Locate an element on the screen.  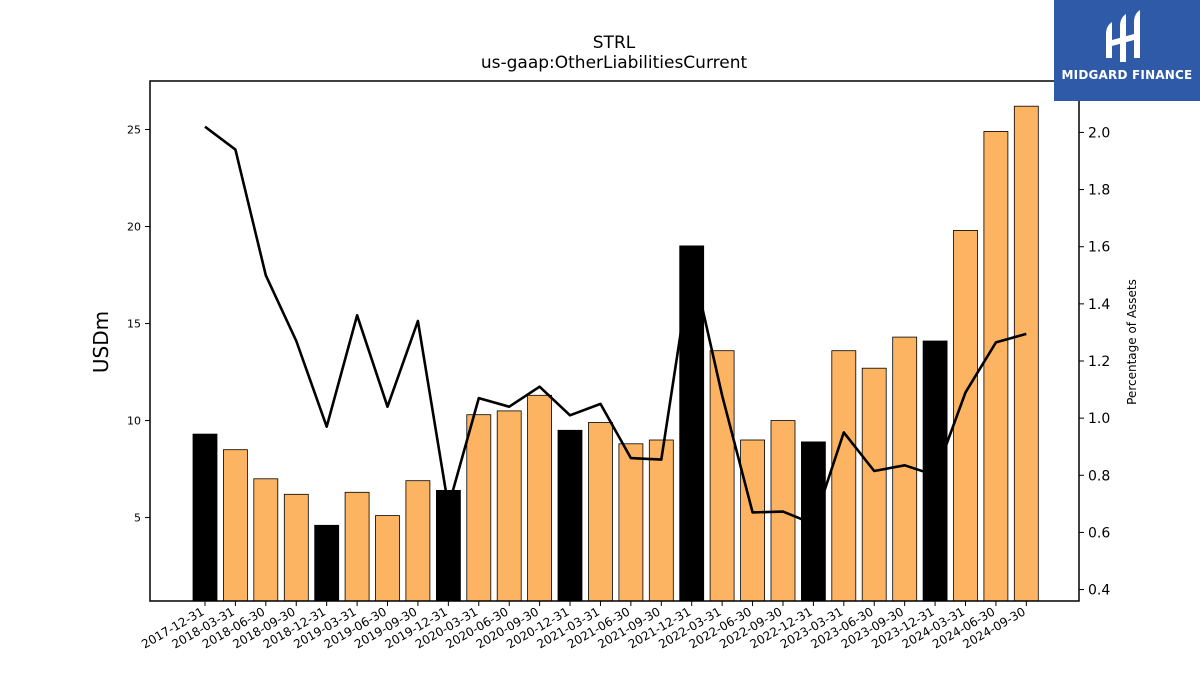
y-tick-label: 25 is located at coordinates (134, 130).